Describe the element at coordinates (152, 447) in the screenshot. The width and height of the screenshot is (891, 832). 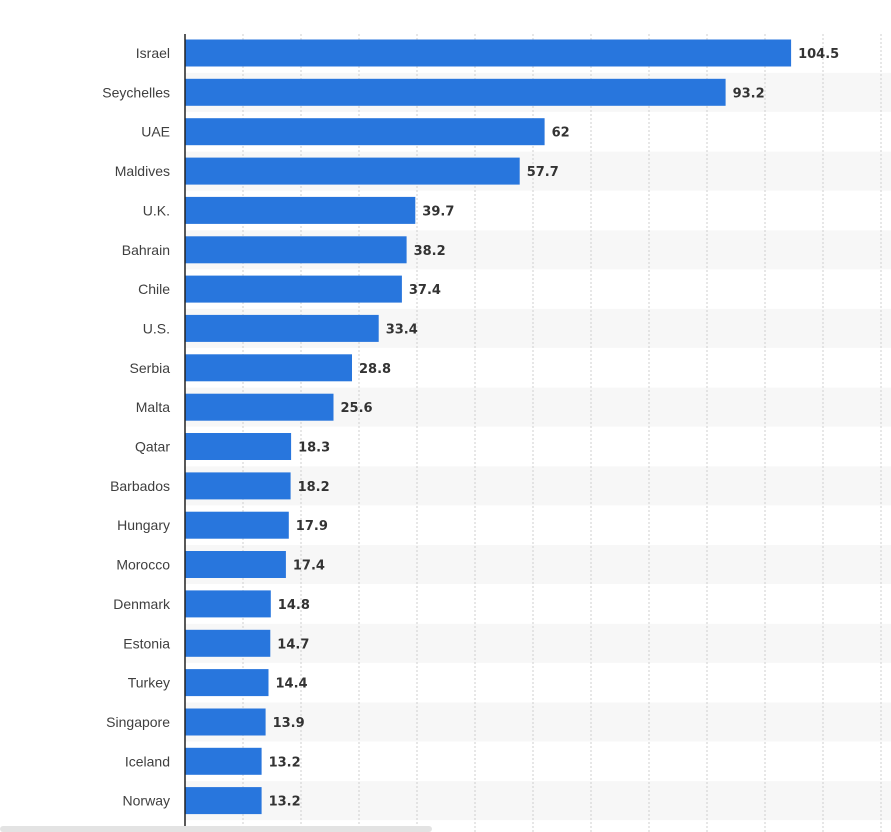
I see `category-label: Qatar` at that location.